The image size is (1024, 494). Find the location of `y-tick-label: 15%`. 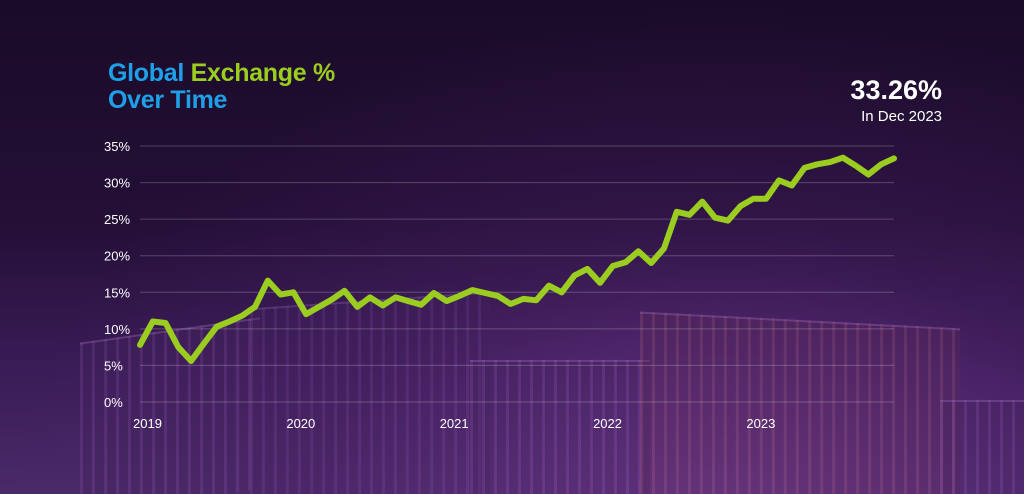

y-tick-label: 15% is located at coordinates (117, 292).